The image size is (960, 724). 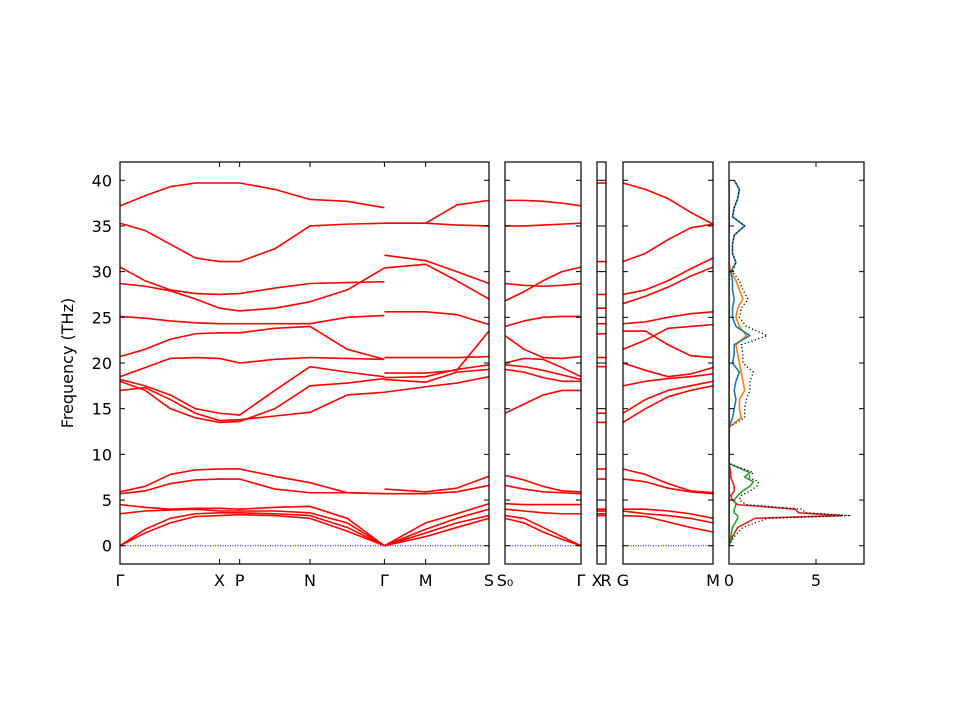 I want to click on y-tick-label: 0, so click(x=107, y=546).